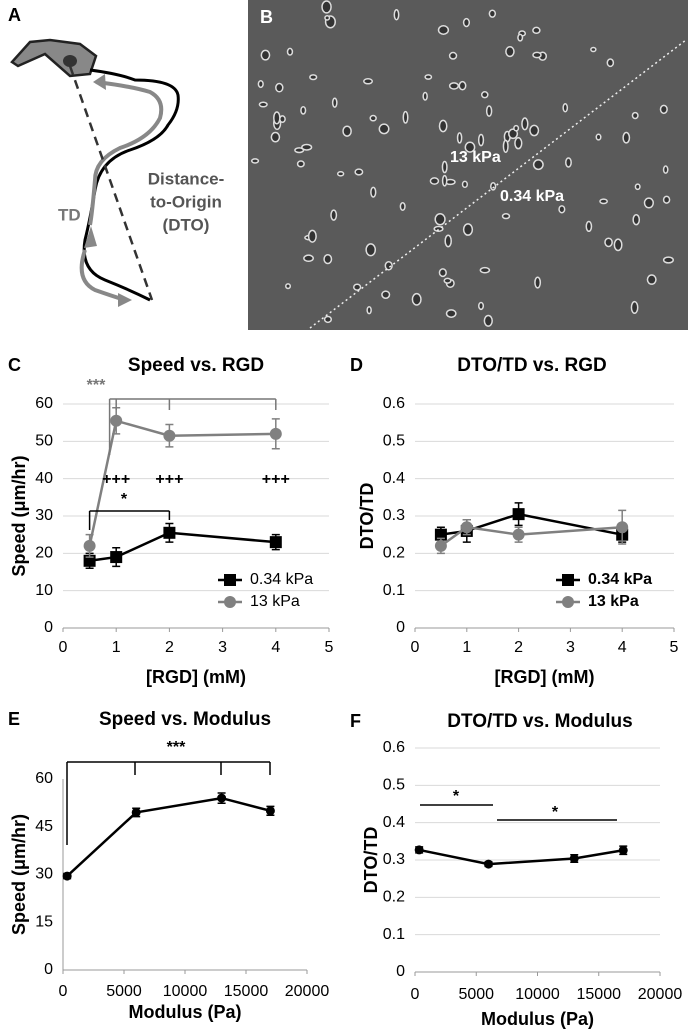 Image resolution: width=688 pixels, height=1033 pixels. I want to click on x-tick-label: 2, so click(169, 647).